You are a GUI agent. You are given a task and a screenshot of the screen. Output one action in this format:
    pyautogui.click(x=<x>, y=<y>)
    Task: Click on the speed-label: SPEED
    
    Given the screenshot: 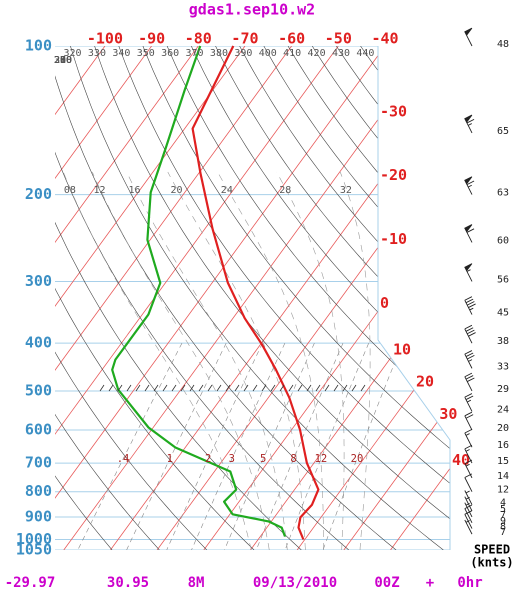 What is the action you would take?
    pyautogui.click(x=492, y=550)
    